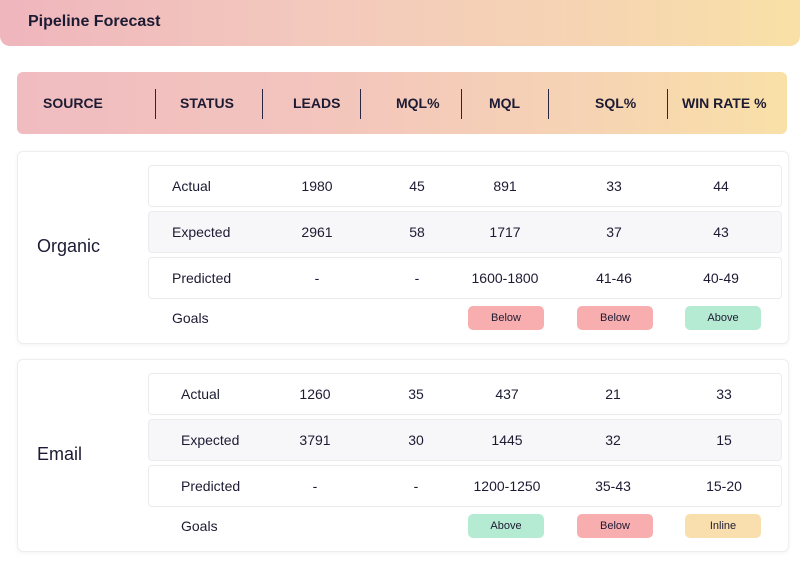 Image resolution: width=800 pixels, height=572 pixels. I want to click on column-header-leads: LEADS, so click(317, 103).